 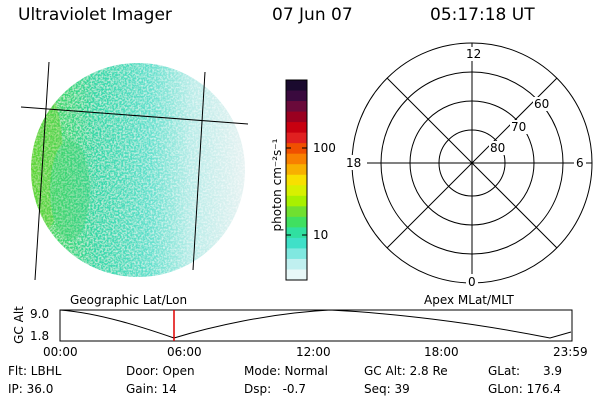 I want to click on imager-title: Ultraviolet Imager, so click(x=95, y=15).